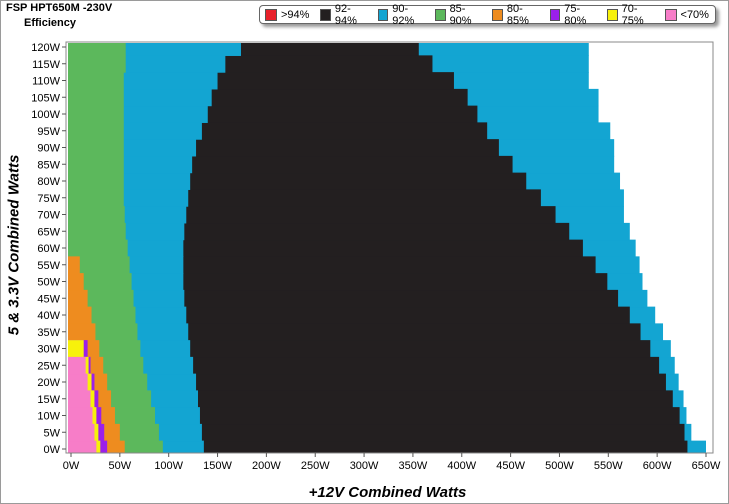 The image size is (729, 504). I want to click on legend-label: 85-90%, so click(460, 14).